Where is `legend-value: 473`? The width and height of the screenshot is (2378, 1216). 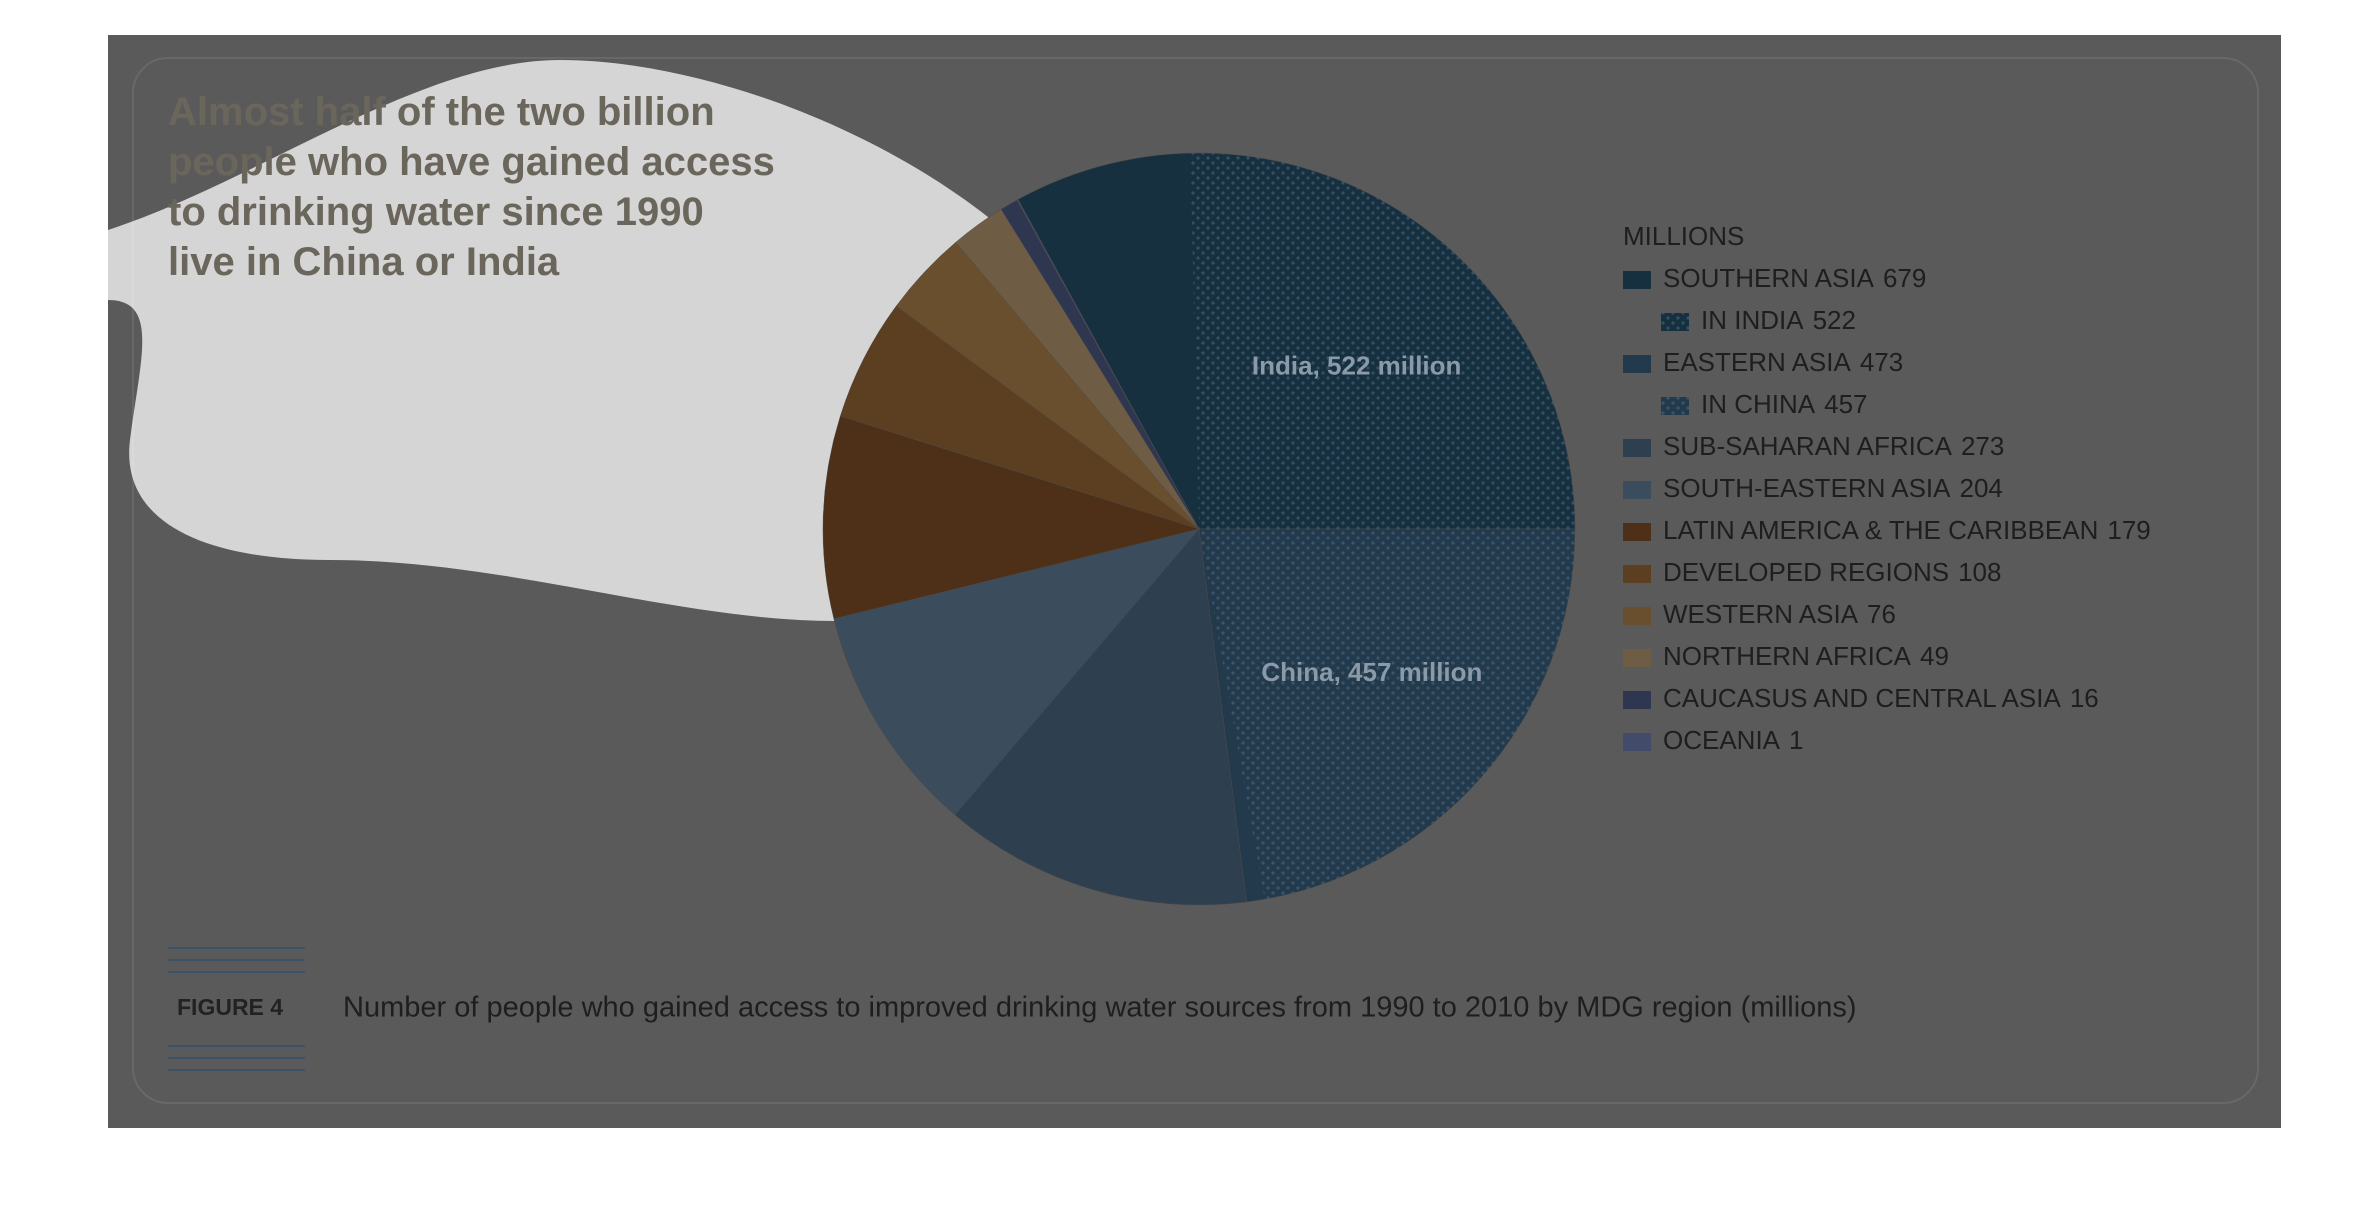
legend-value: 473 is located at coordinates (1881, 362).